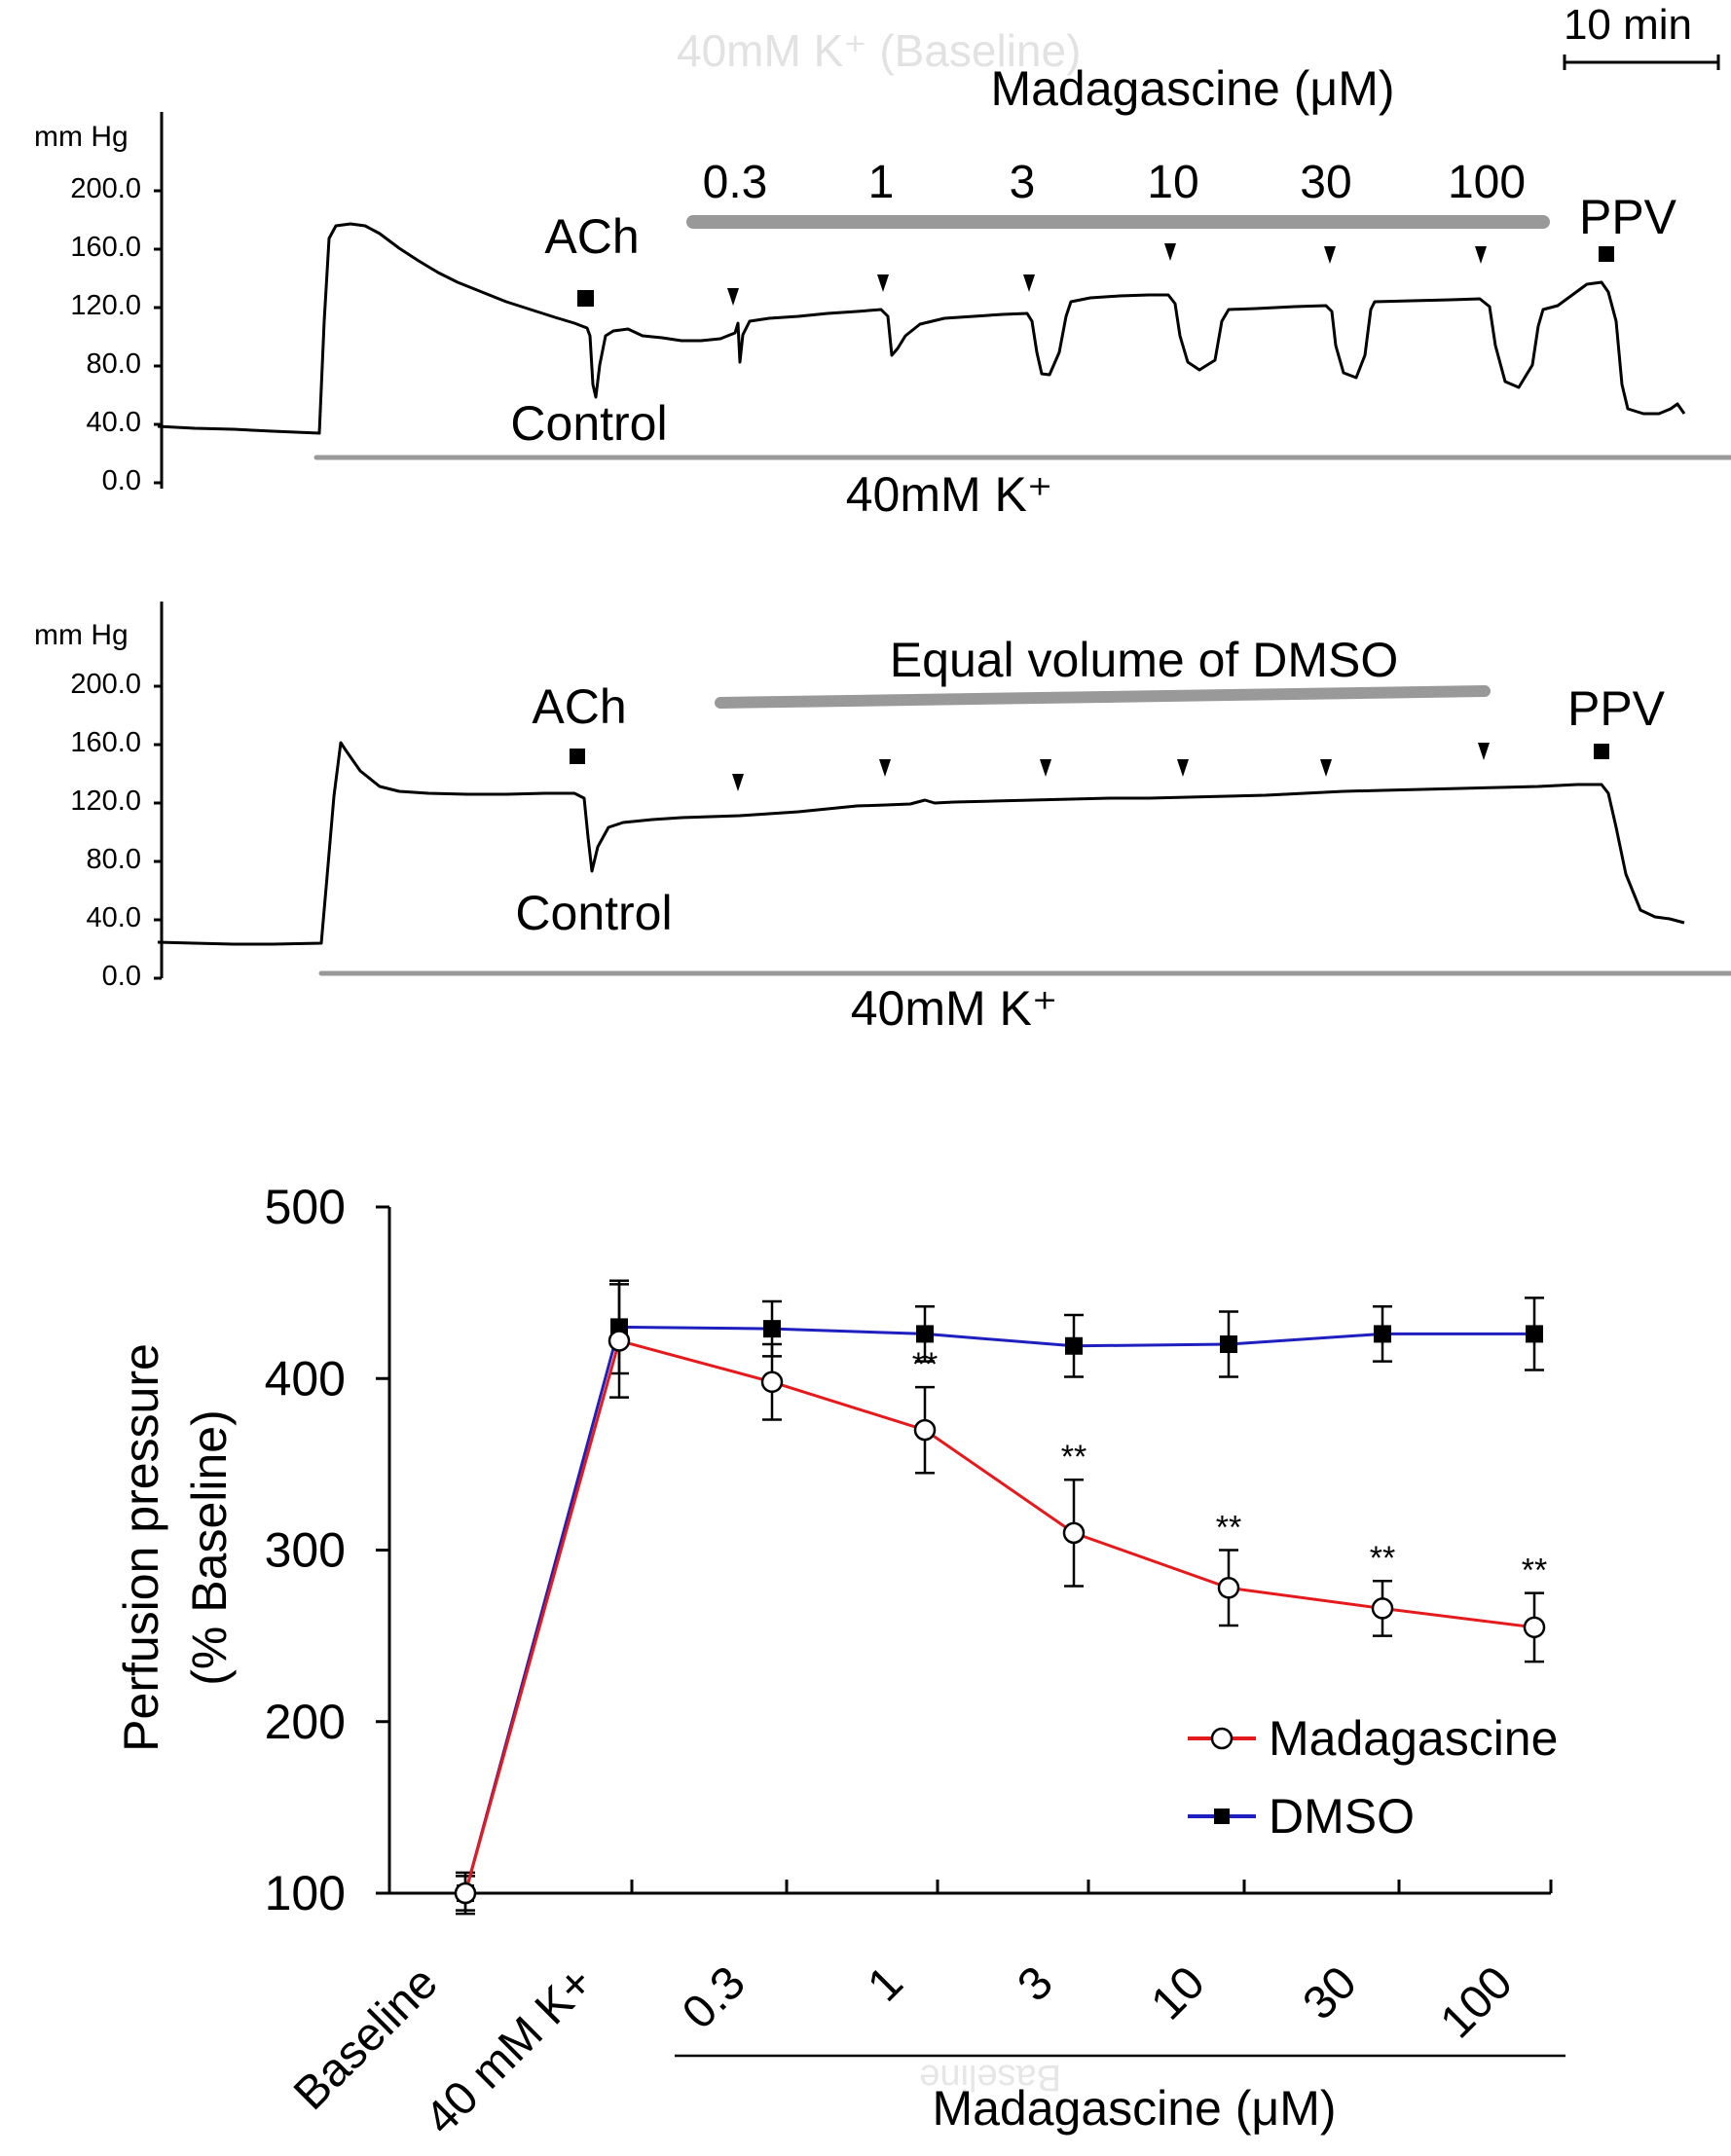  Describe the element at coordinates (591, 236) in the screenshot. I see `trace-top-ach-label: ACh` at that location.